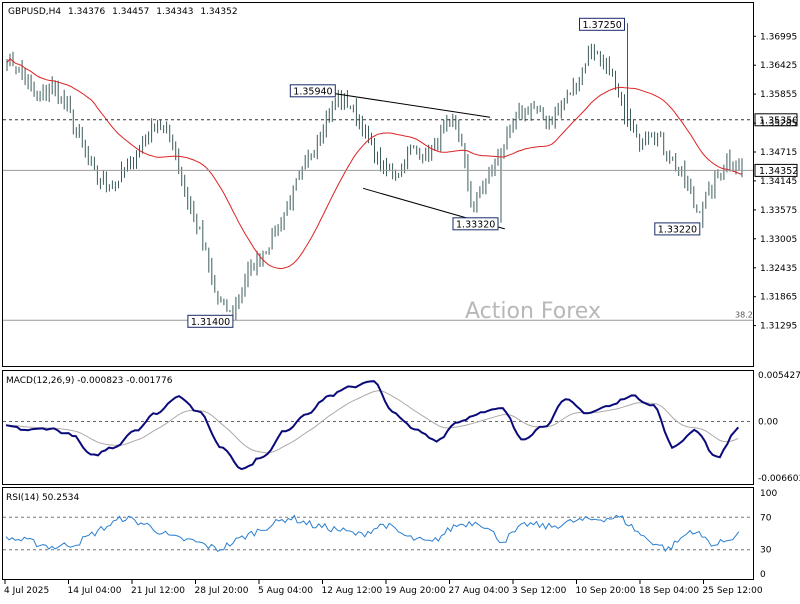  I want to click on price-tick-label: 1.31295, so click(778, 327).